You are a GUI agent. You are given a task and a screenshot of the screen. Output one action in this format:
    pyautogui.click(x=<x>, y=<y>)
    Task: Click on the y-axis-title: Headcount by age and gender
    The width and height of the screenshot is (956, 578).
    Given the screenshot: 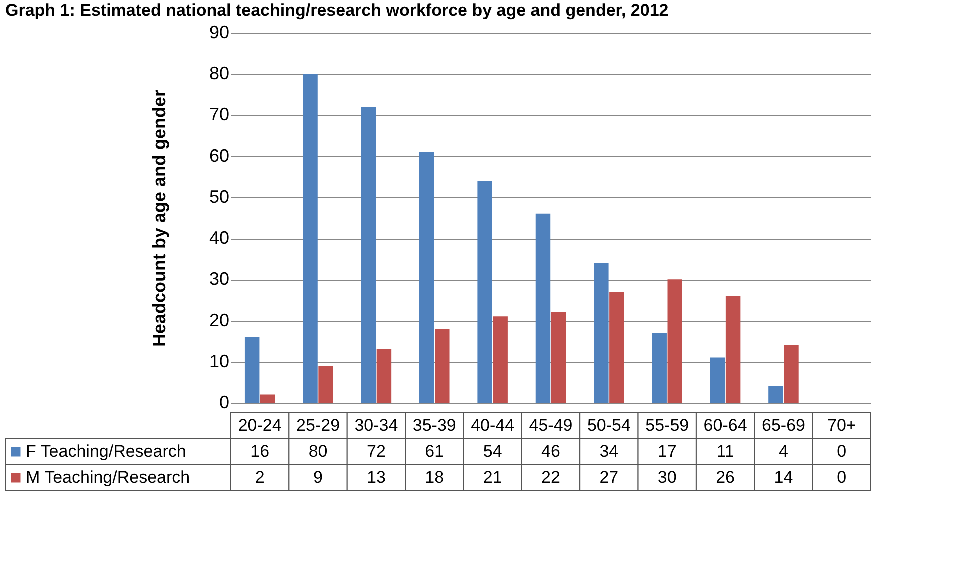 What is the action you would take?
    pyautogui.click(x=159, y=219)
    